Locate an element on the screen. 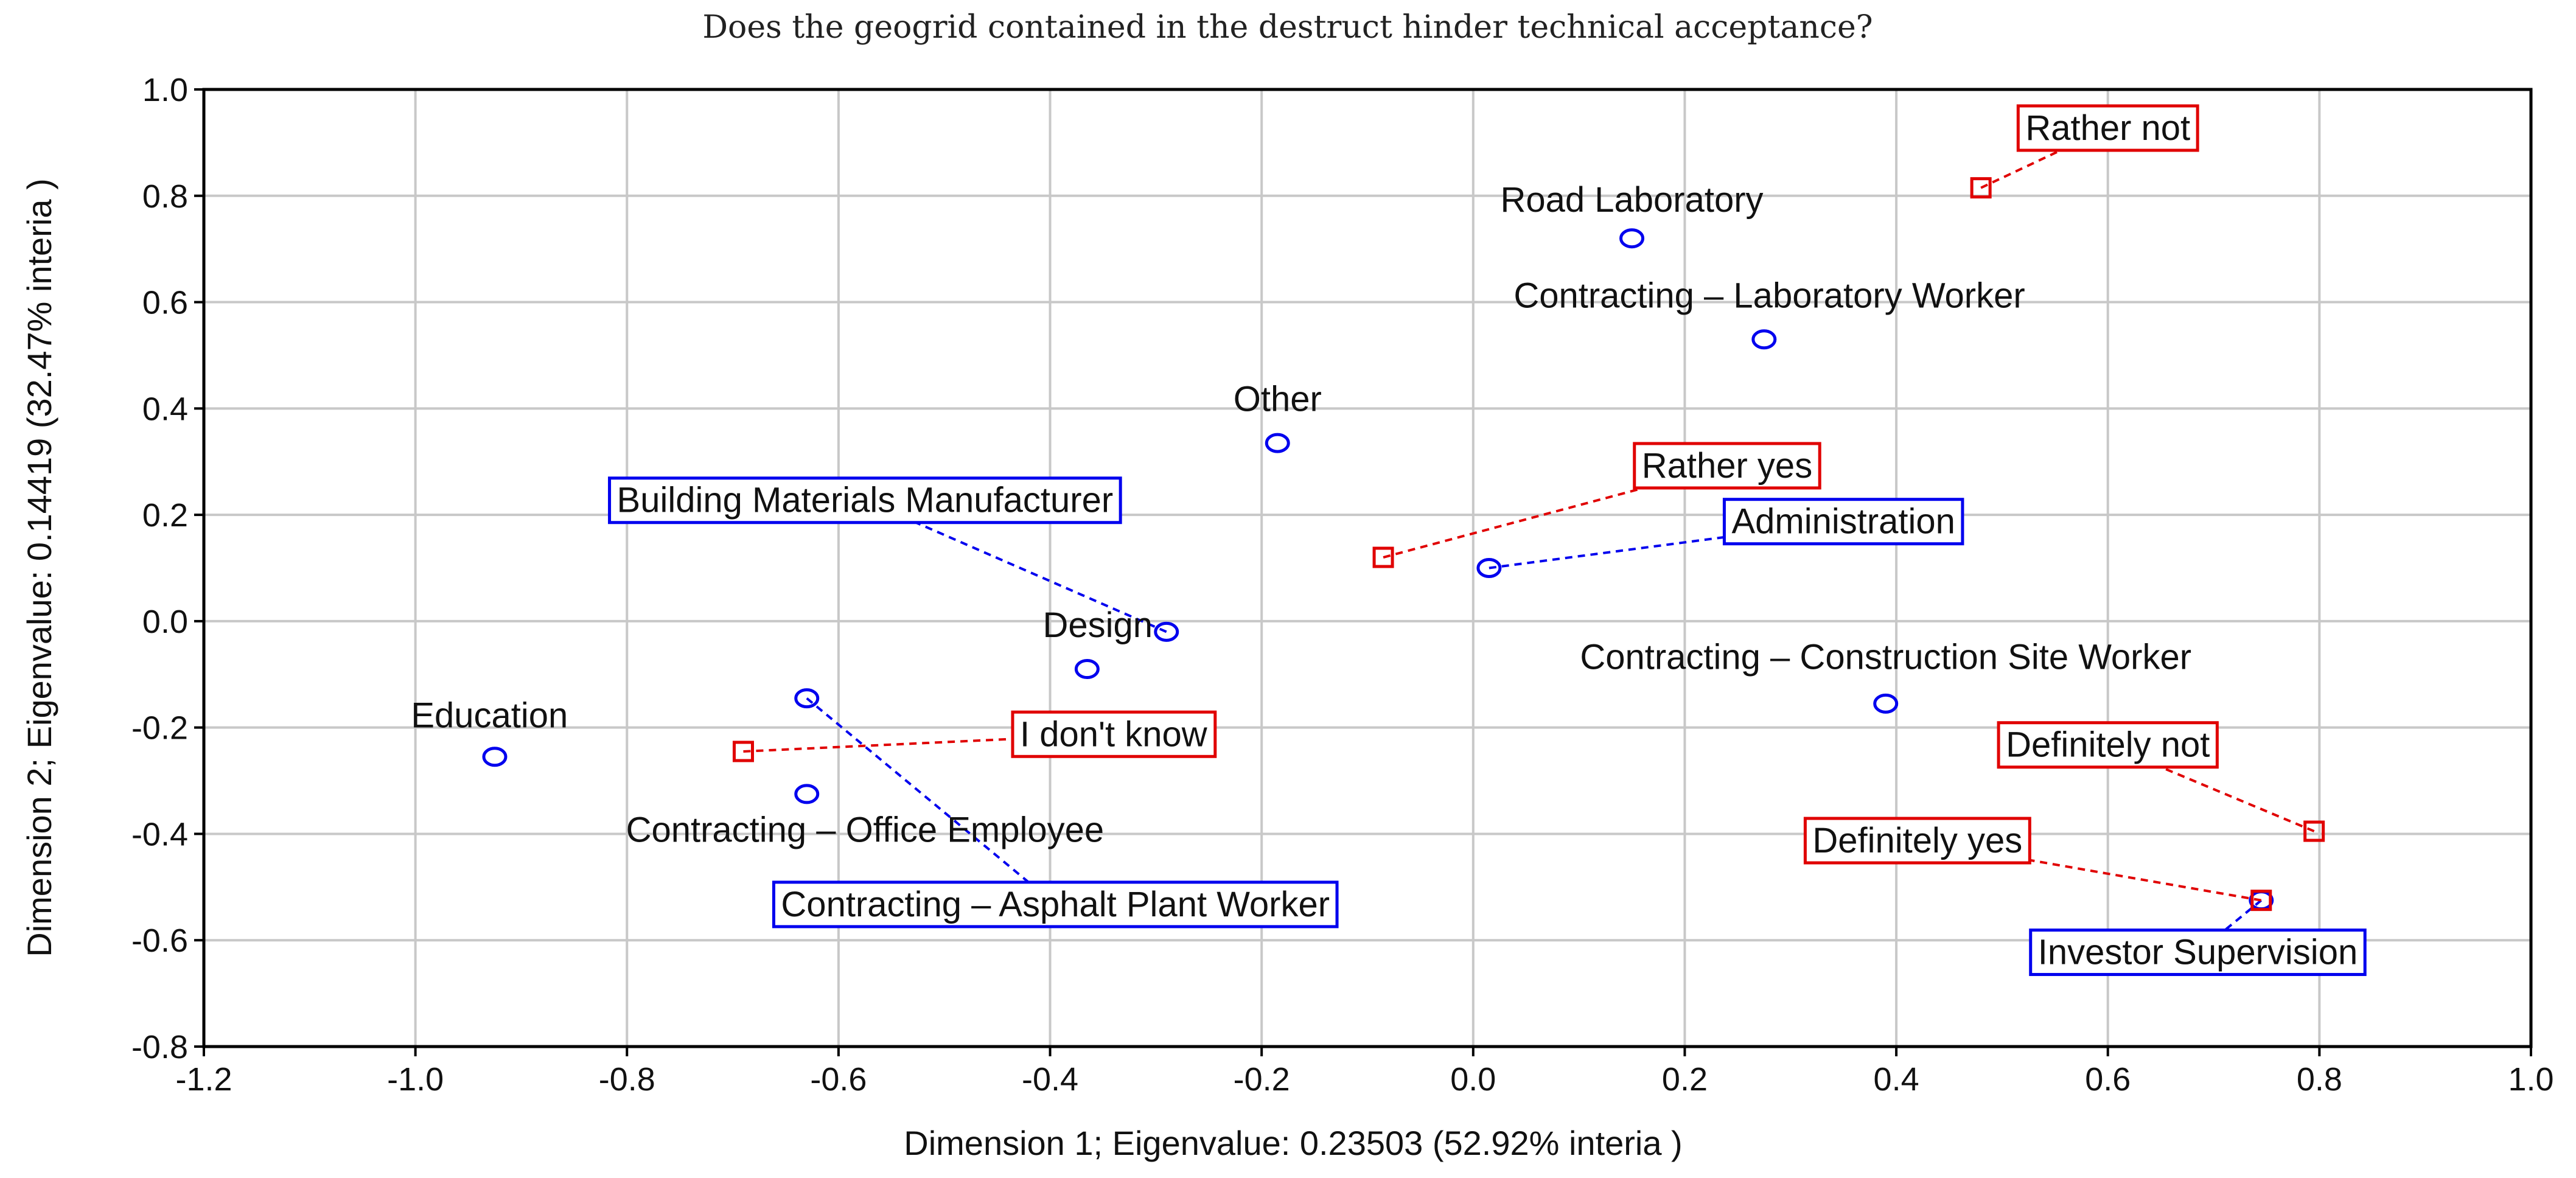 This screenshot has height=1178, width=2576. x-tick-label: 1.0 is located at coordinates (2530, 1079).